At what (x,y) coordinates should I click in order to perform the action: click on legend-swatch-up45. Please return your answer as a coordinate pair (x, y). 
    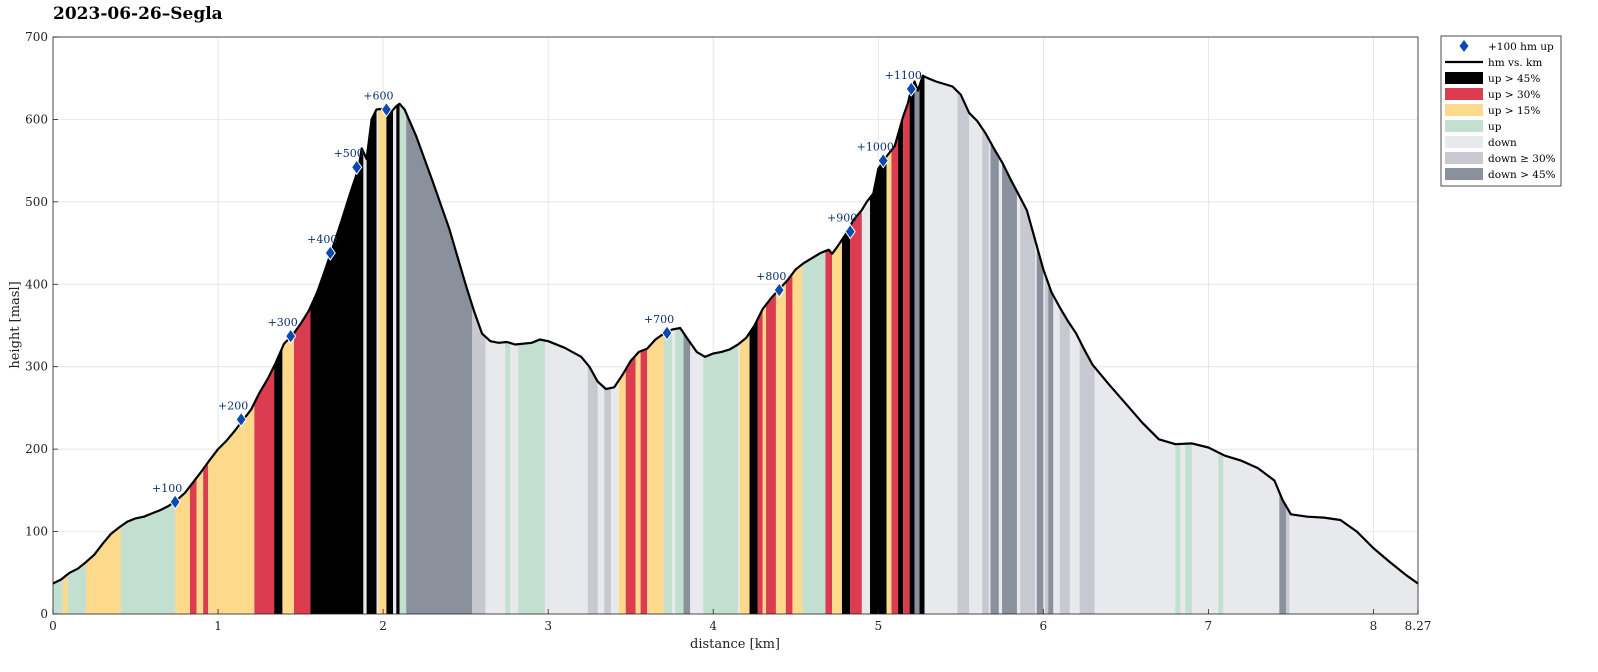
    Looking at the image, I should click on (1464, 78).